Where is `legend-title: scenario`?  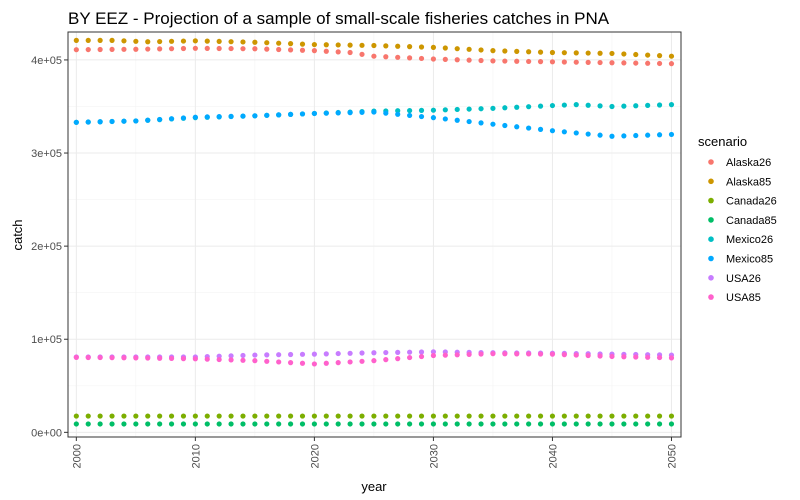
legend-title: scenario is located at coordinates (722, 141).